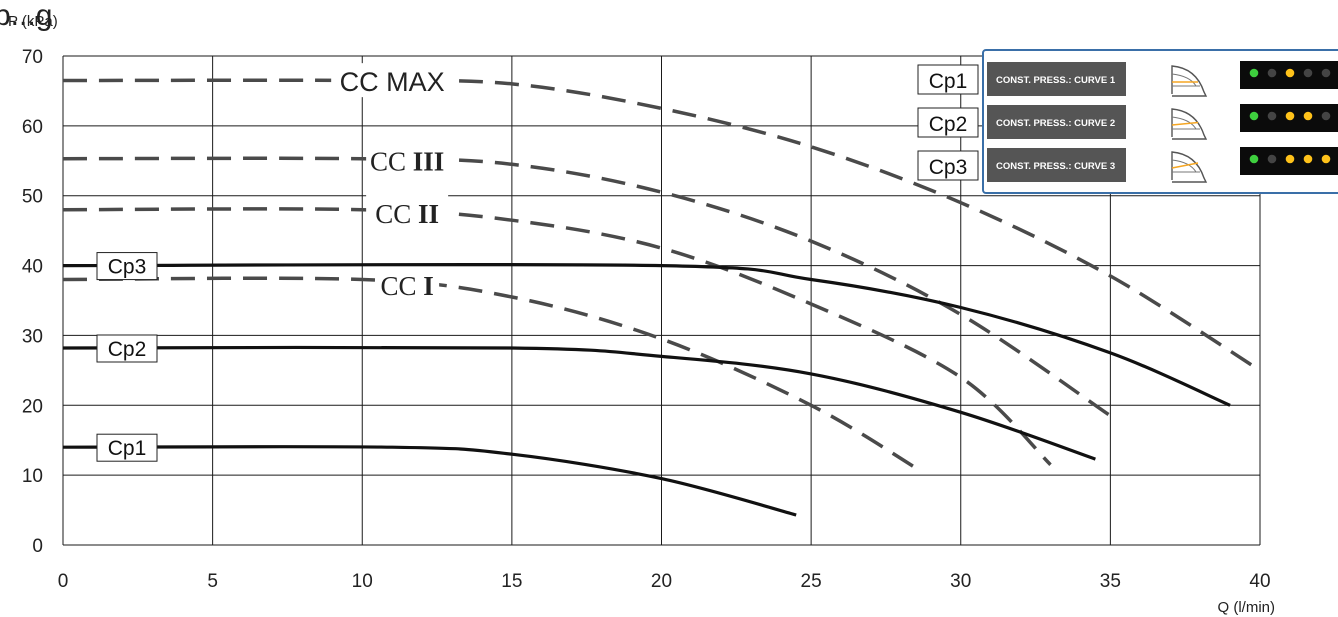 Image resolution: width=1338 pixels, height=617 pixels. Describe the element at coordinates (63, 581) in the screenshot. I see `x-tick-label: 0` at that location.